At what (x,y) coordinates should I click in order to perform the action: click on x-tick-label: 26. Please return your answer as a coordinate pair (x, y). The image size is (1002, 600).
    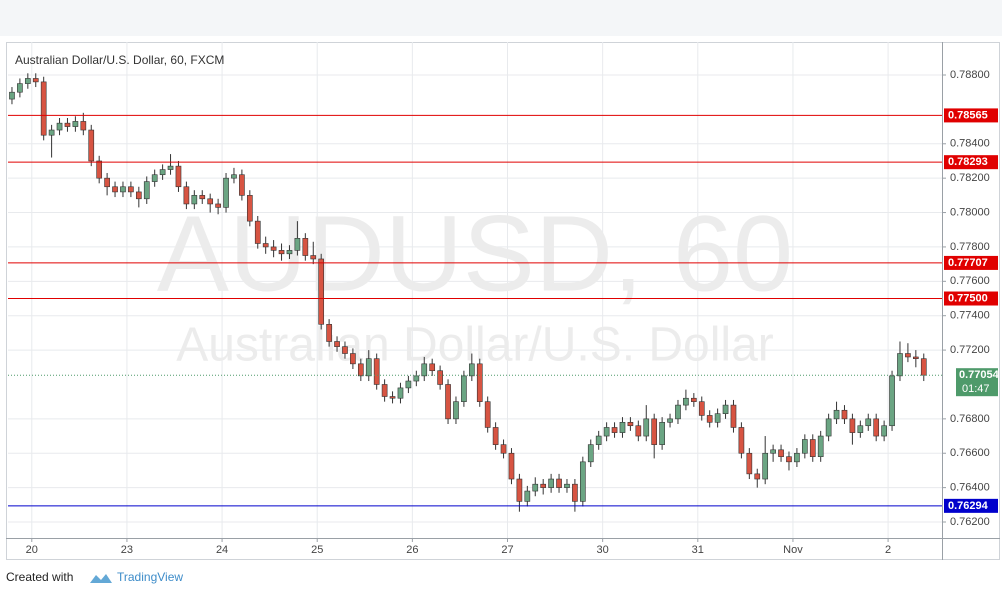
    Looking at the image, I should click on (412, 550).